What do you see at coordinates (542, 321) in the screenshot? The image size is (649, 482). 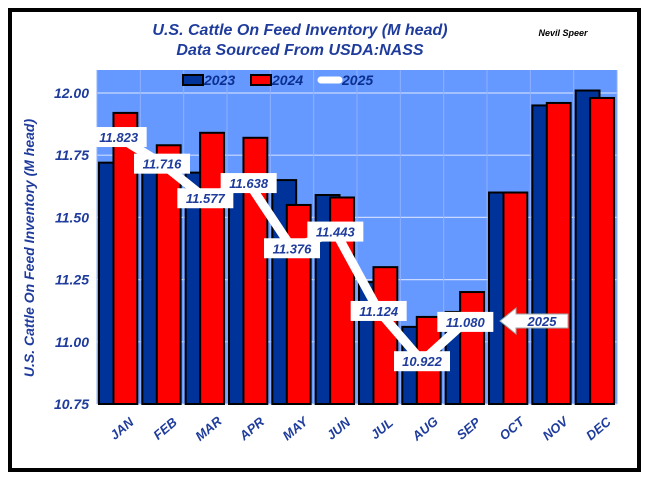 I see `annotation-text: 2025` at bounding box center [542, 321].